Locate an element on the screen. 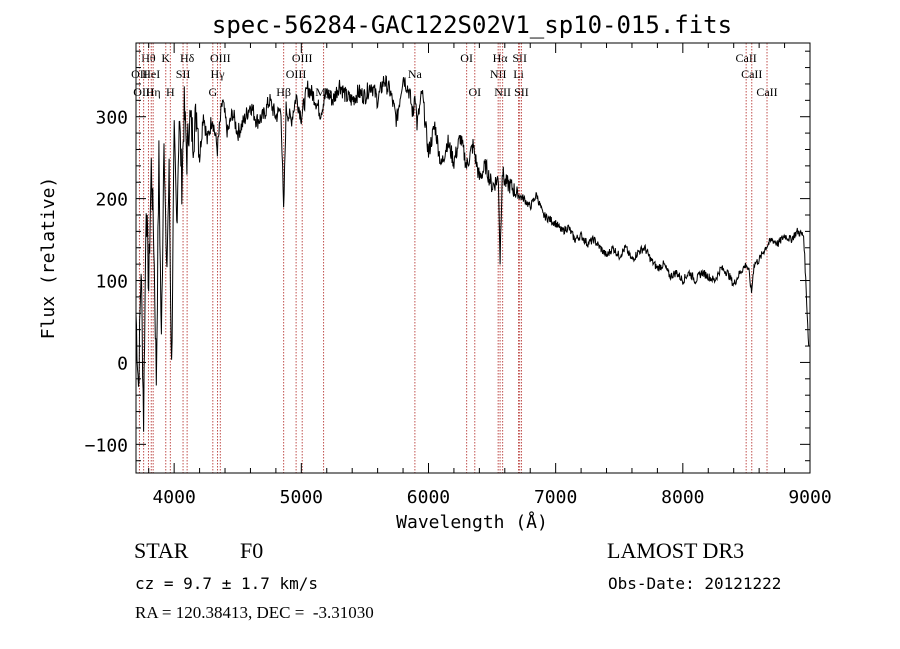 The width and height of the screenshot is (900, 649). survey-name: LAMOST DR3 is located at coordinates (676, 550).